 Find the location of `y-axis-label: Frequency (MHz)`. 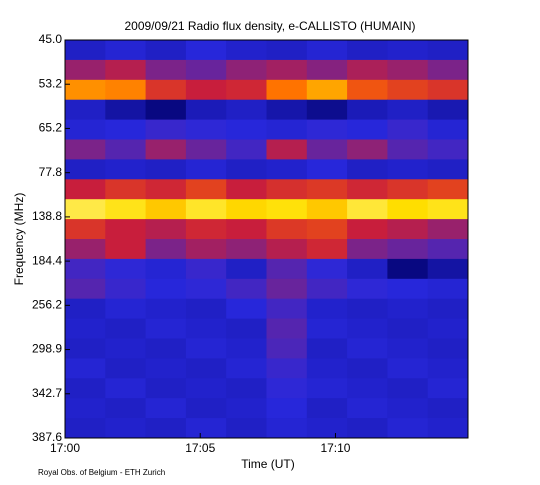

y-axis-label: Frequency (MHz) is located at coordinates (19, 239).